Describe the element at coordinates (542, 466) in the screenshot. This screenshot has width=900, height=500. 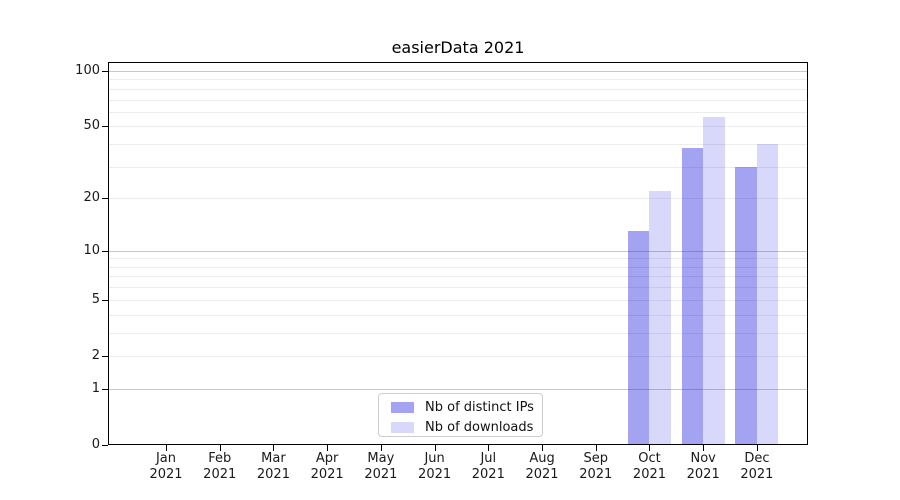
I see `x-tick-label: Aug 2021` at that location.